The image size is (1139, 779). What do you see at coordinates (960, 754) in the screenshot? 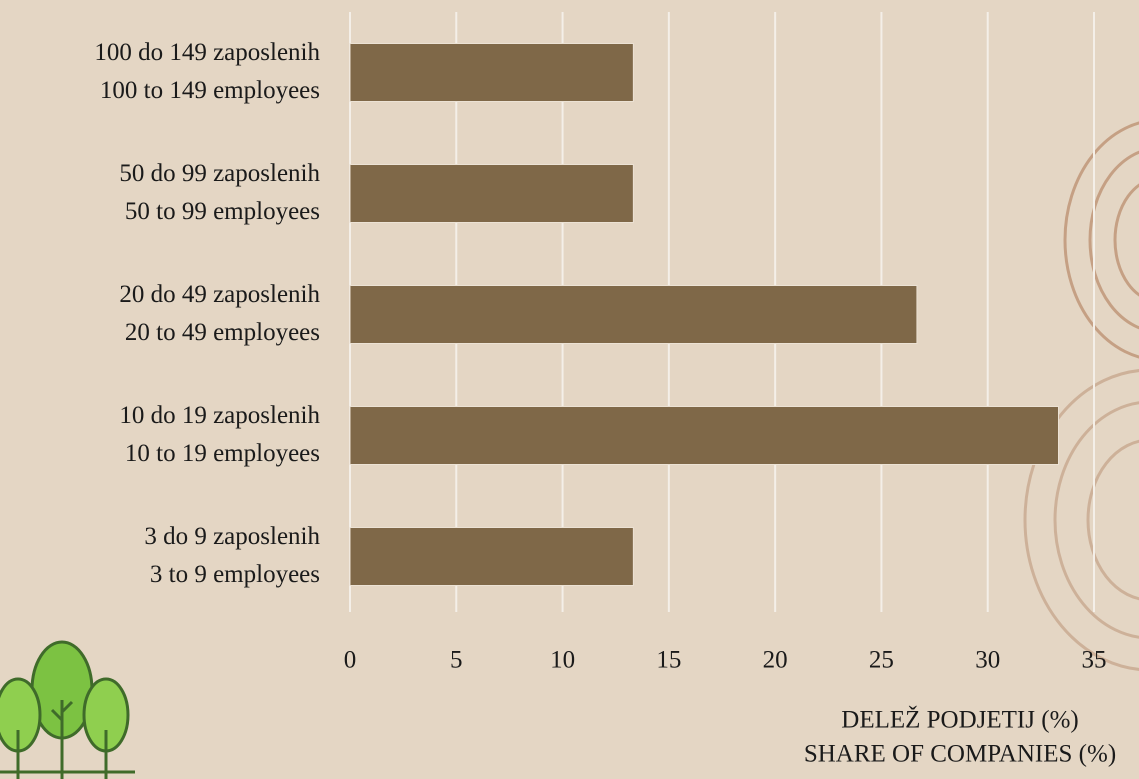
I see `x-axis-label: SHARE OF COMPANIES (%)` at bounding box center [960, 754].